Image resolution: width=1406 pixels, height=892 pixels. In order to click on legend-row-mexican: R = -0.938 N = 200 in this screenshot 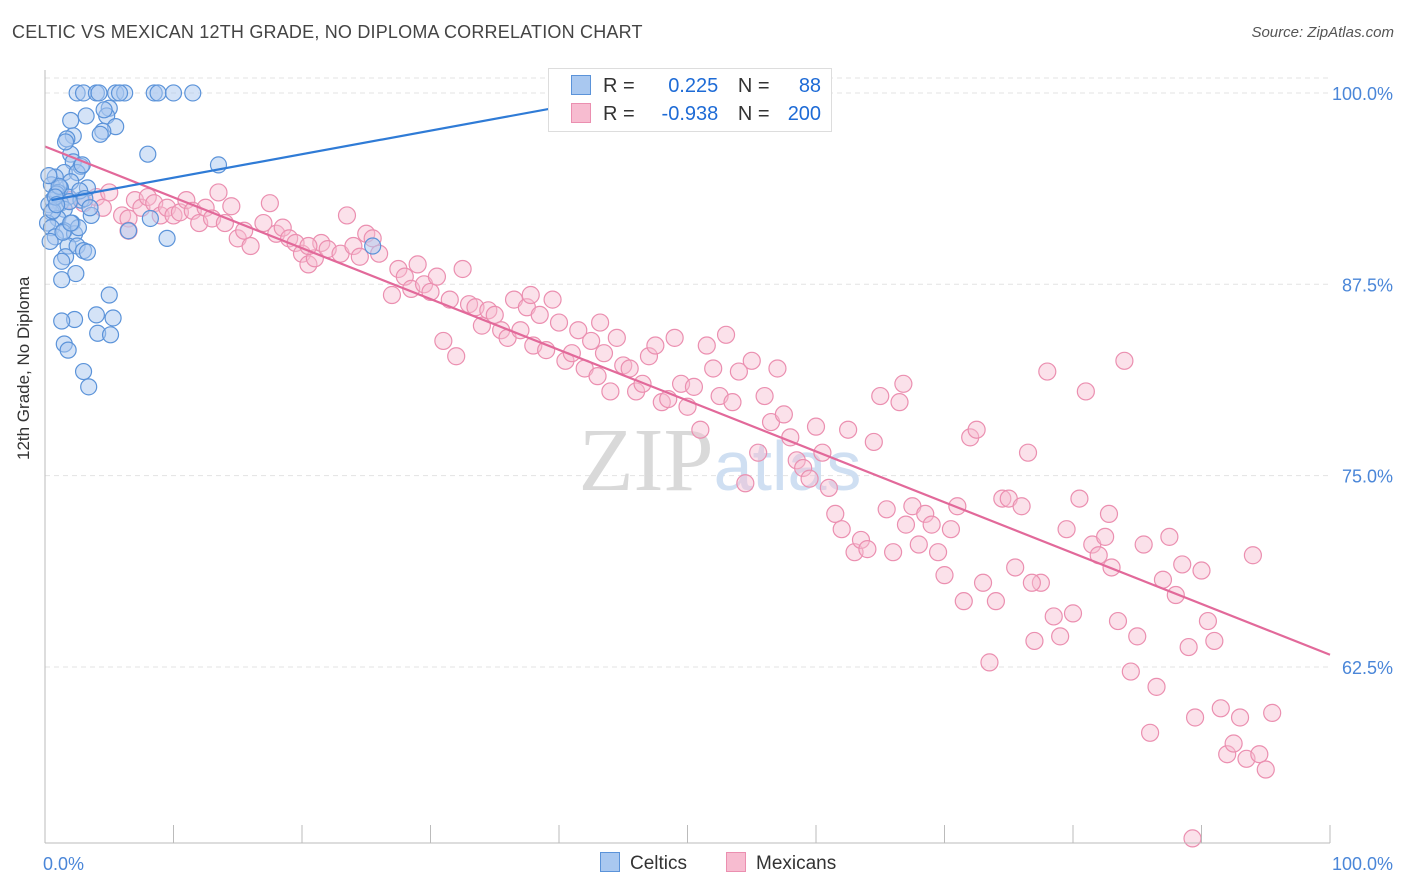, I will do `click(696, 114)`.